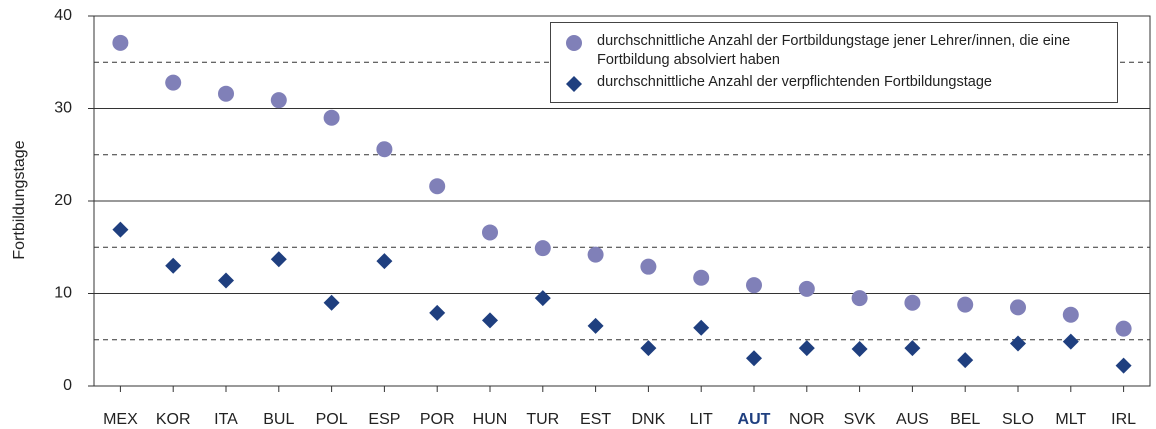 This screenshot has width=1156, height=429. I want to click on x-tick-label: EST, so click(595, 419).